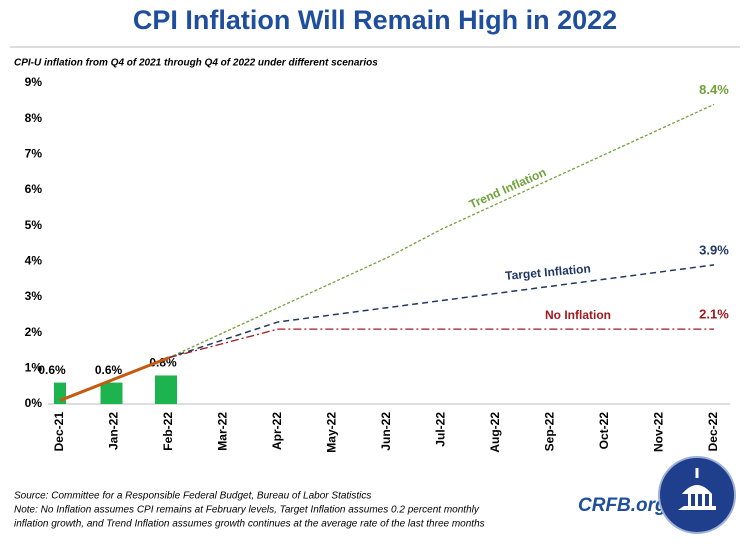  I want to click on y-tick-label: 2%, so click(34, 332).